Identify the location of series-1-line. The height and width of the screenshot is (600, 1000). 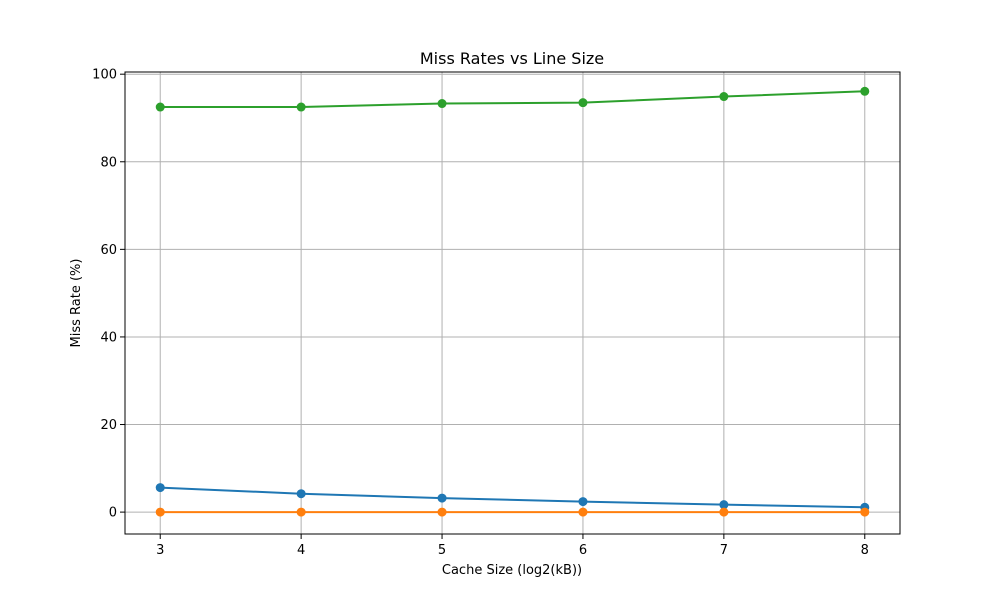
(512, 497).